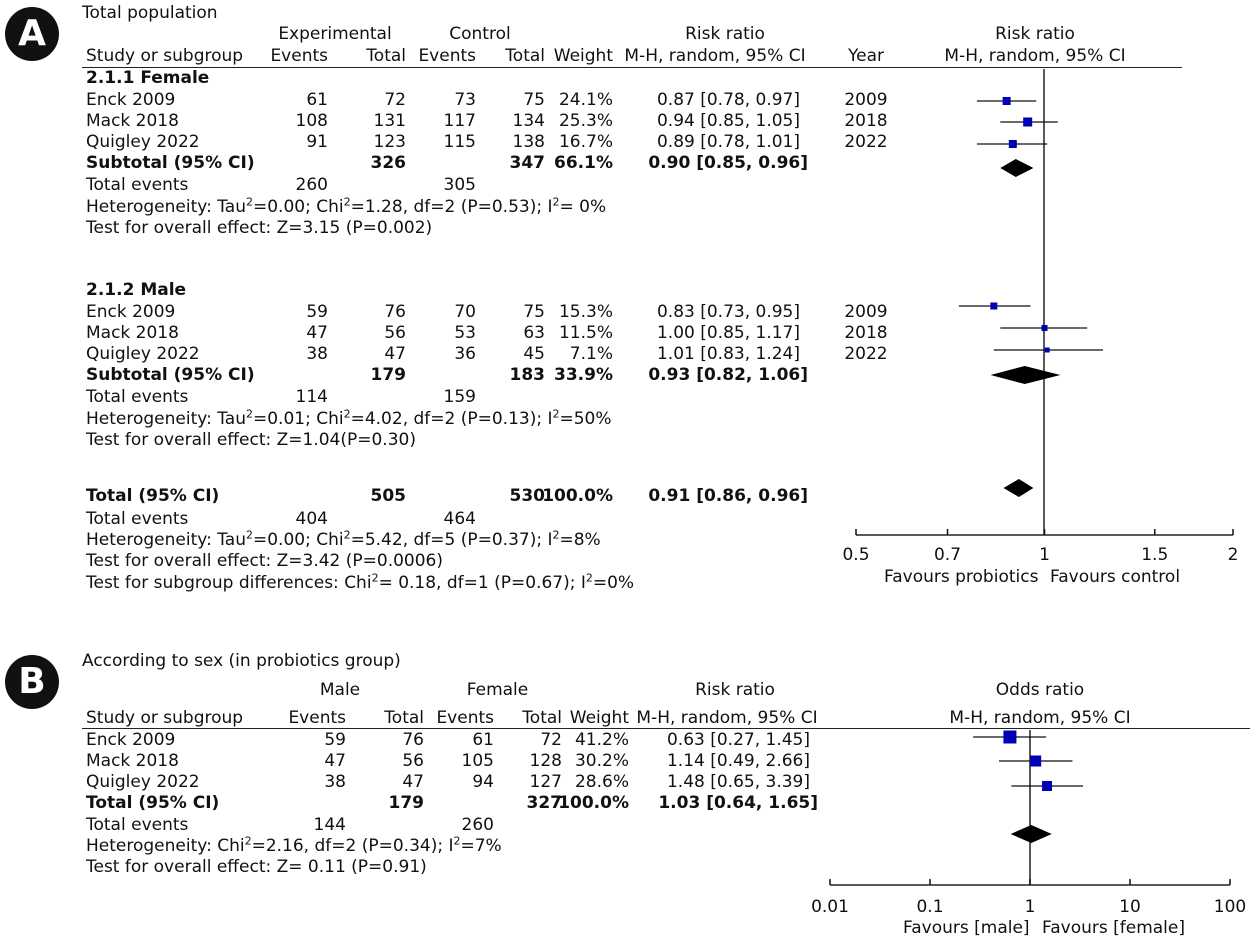 This screenshot has width=1255, height=940. Describe the element at coordinates (165, 56) in the screenshot. I see `study-col-header: Study or subgroup` at that location.